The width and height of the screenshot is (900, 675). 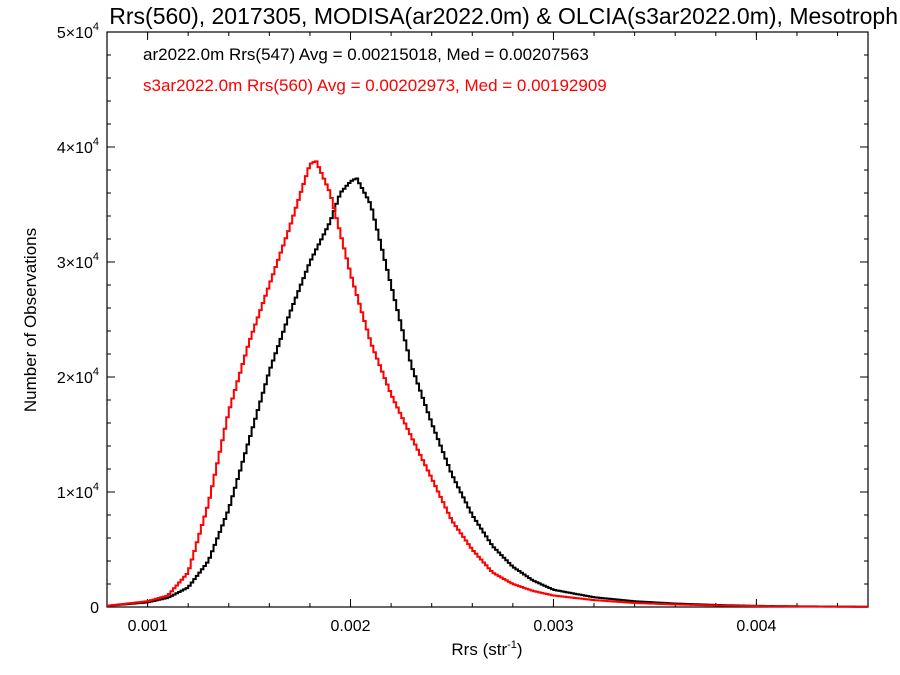 I want to click on y-tick-label: 3×10⁴, so click(x=78, y=261).